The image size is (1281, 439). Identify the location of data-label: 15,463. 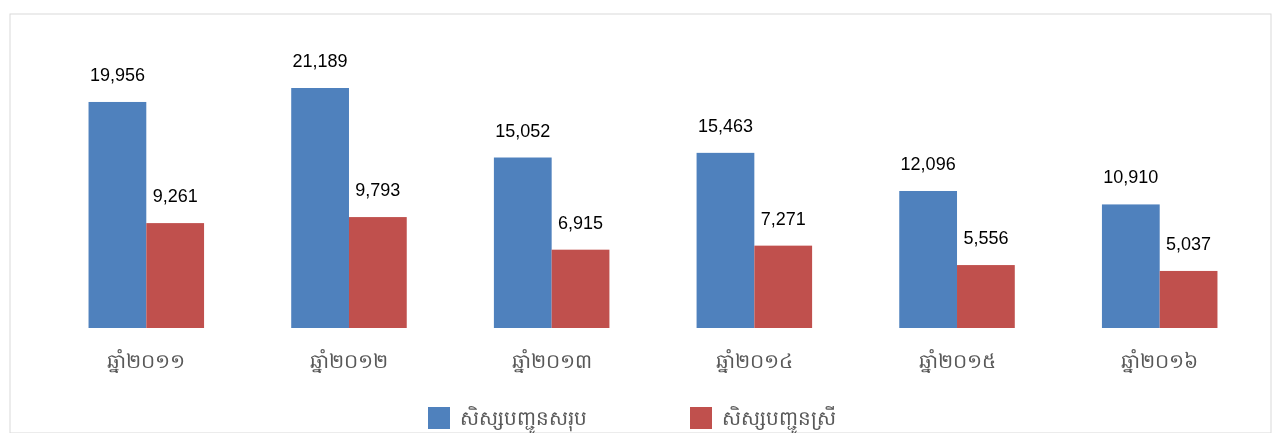
(725, 125).